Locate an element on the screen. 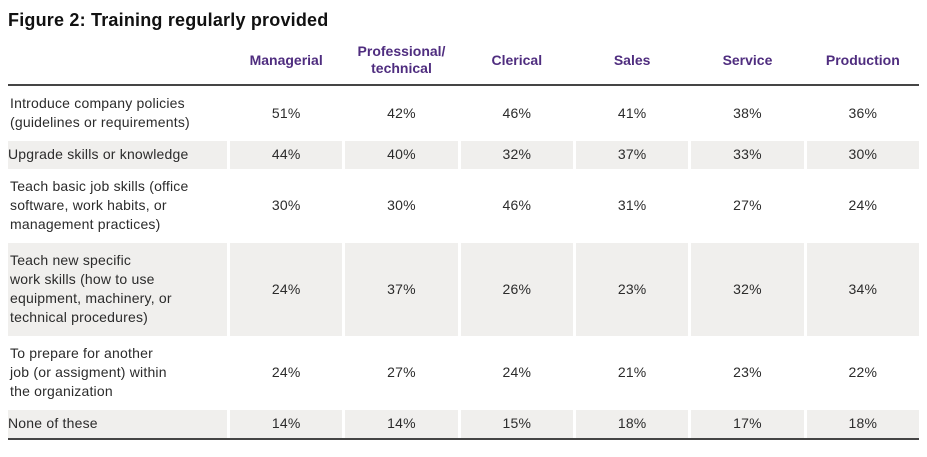 This screenshot has width=927, height=457. value-cell: 26% is located at coordinates (516, 289).